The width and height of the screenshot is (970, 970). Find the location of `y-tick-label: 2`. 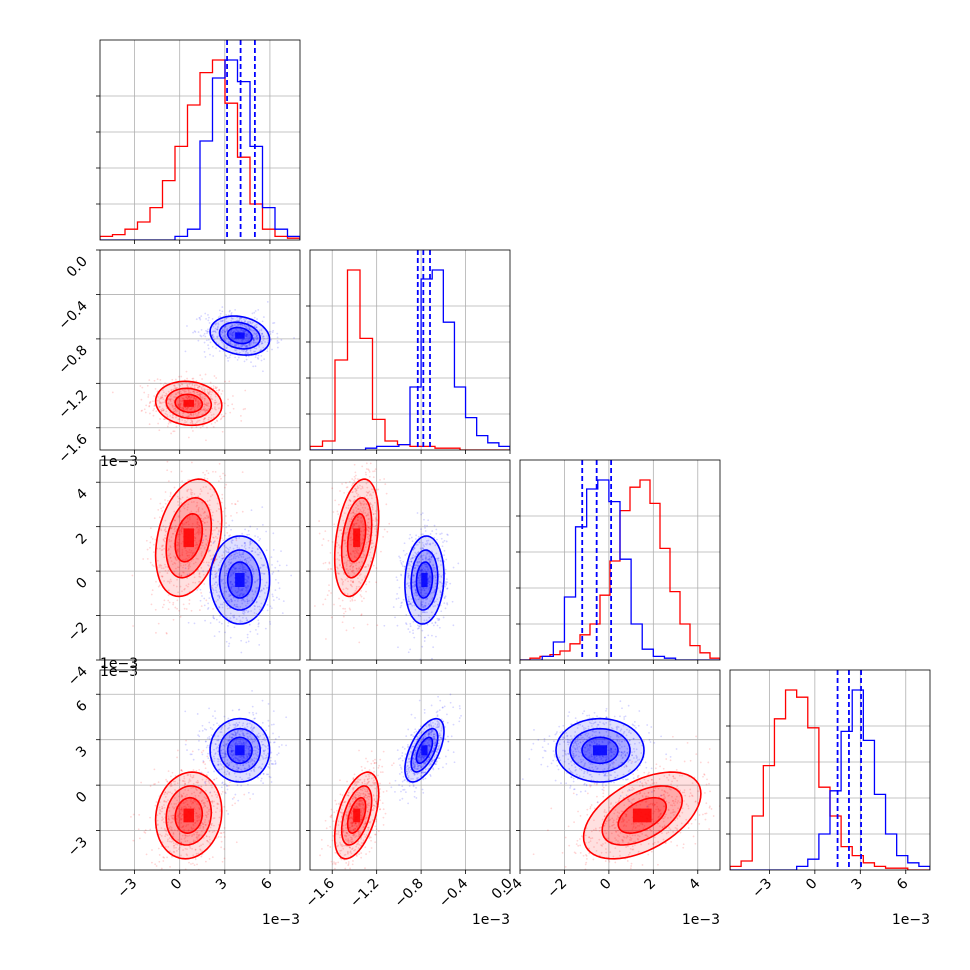

y-tick-label: 2 is located at coordinates (82, 539).